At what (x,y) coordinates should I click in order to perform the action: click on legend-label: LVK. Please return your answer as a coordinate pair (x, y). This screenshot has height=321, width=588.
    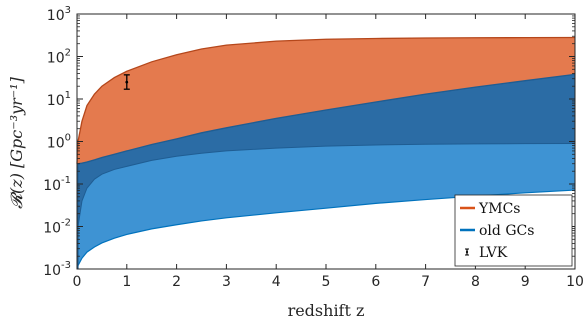
    Looking at the image, I should click on (493, 253).